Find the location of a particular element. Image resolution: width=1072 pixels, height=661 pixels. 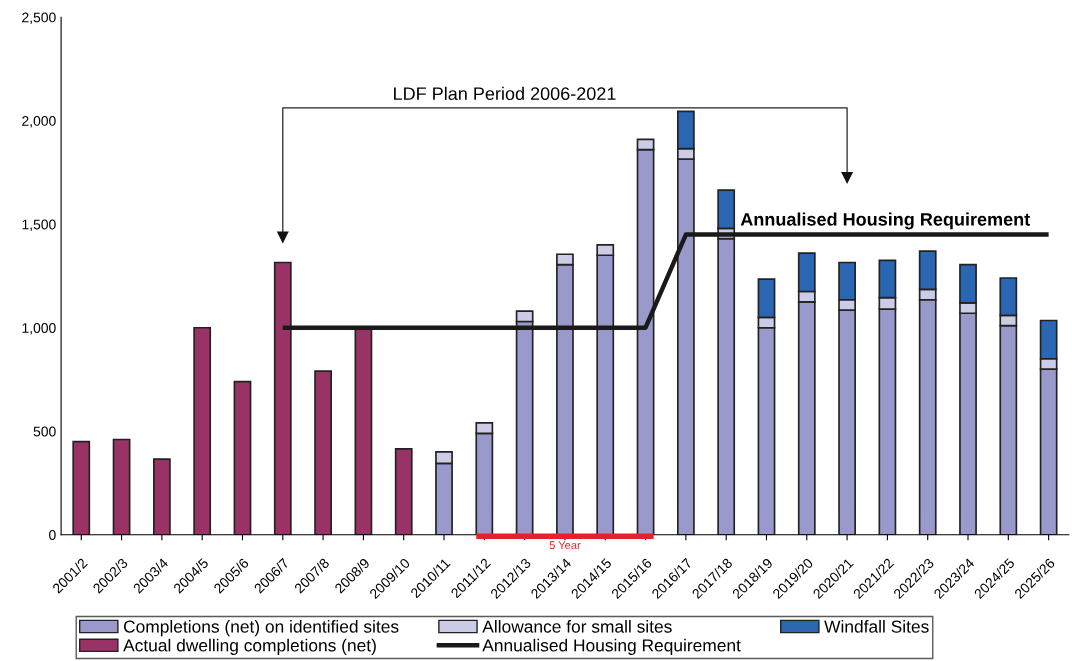

legend-label: Actual dwelling completions (net) is located at coordinates (249, 646).